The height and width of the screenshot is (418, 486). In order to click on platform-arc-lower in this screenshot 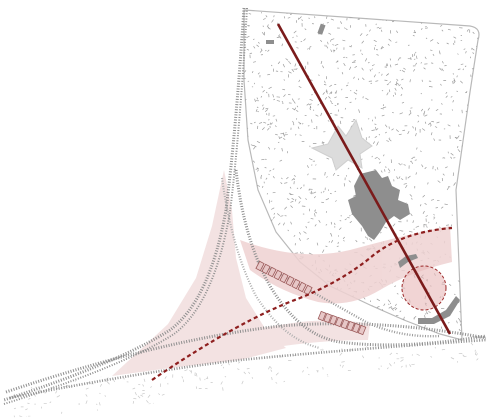, I will do `click(439, 310)`.